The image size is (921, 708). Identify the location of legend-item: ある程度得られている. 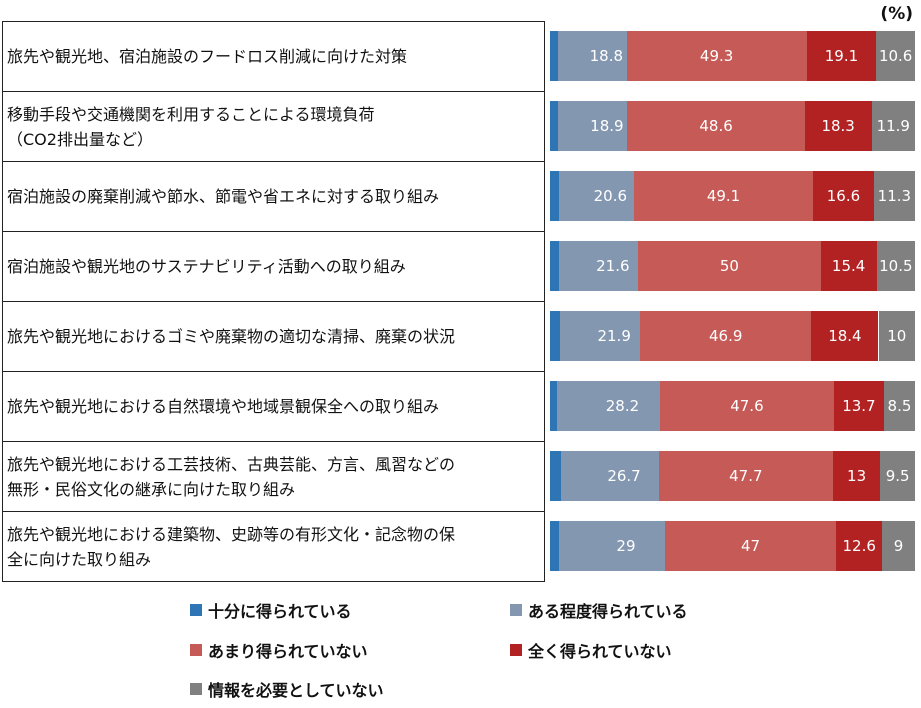
(599, 610).